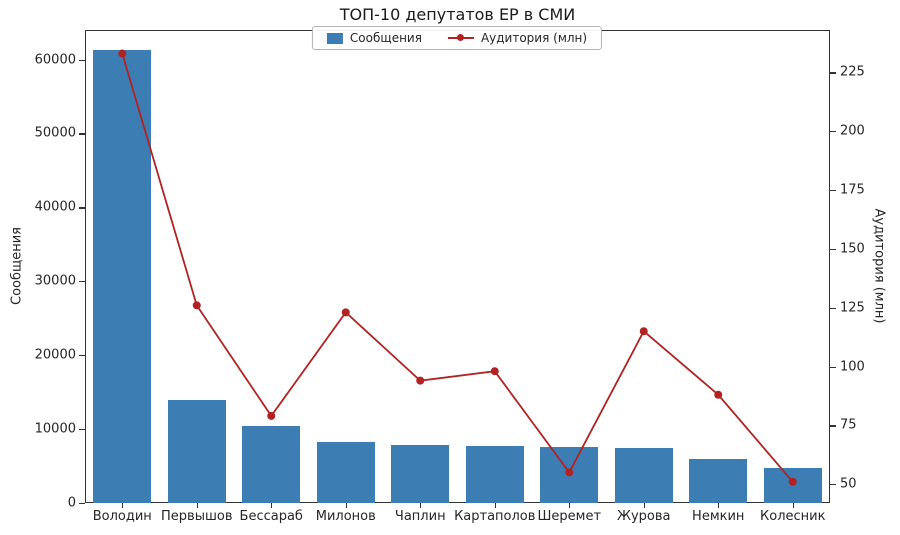 This screenshot has width=900, height=535. What do you see at coordinates (852, 366) in the screenshot?
I see `right-tick-label: 100` at bounding box center [852, 366].